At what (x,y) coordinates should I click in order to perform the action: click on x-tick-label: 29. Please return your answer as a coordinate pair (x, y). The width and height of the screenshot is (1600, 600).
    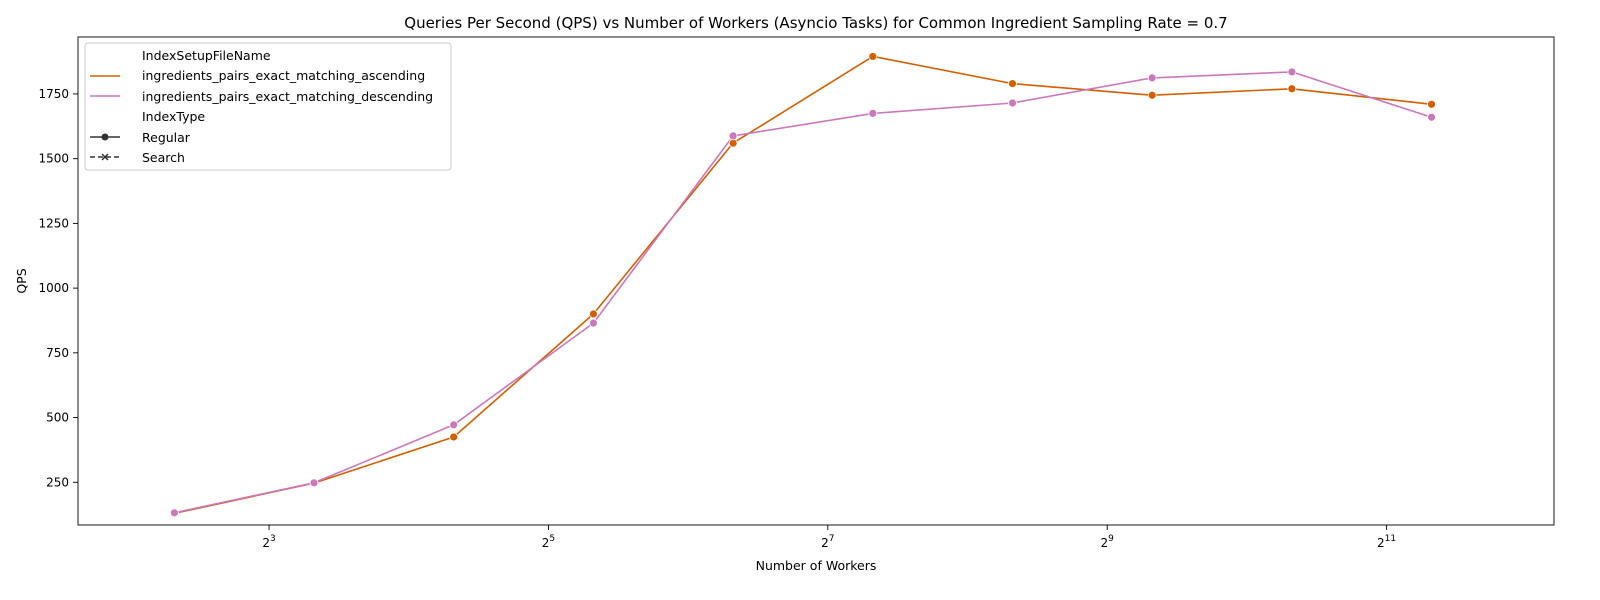
    Looking at the image, I should click on (1108, 542).